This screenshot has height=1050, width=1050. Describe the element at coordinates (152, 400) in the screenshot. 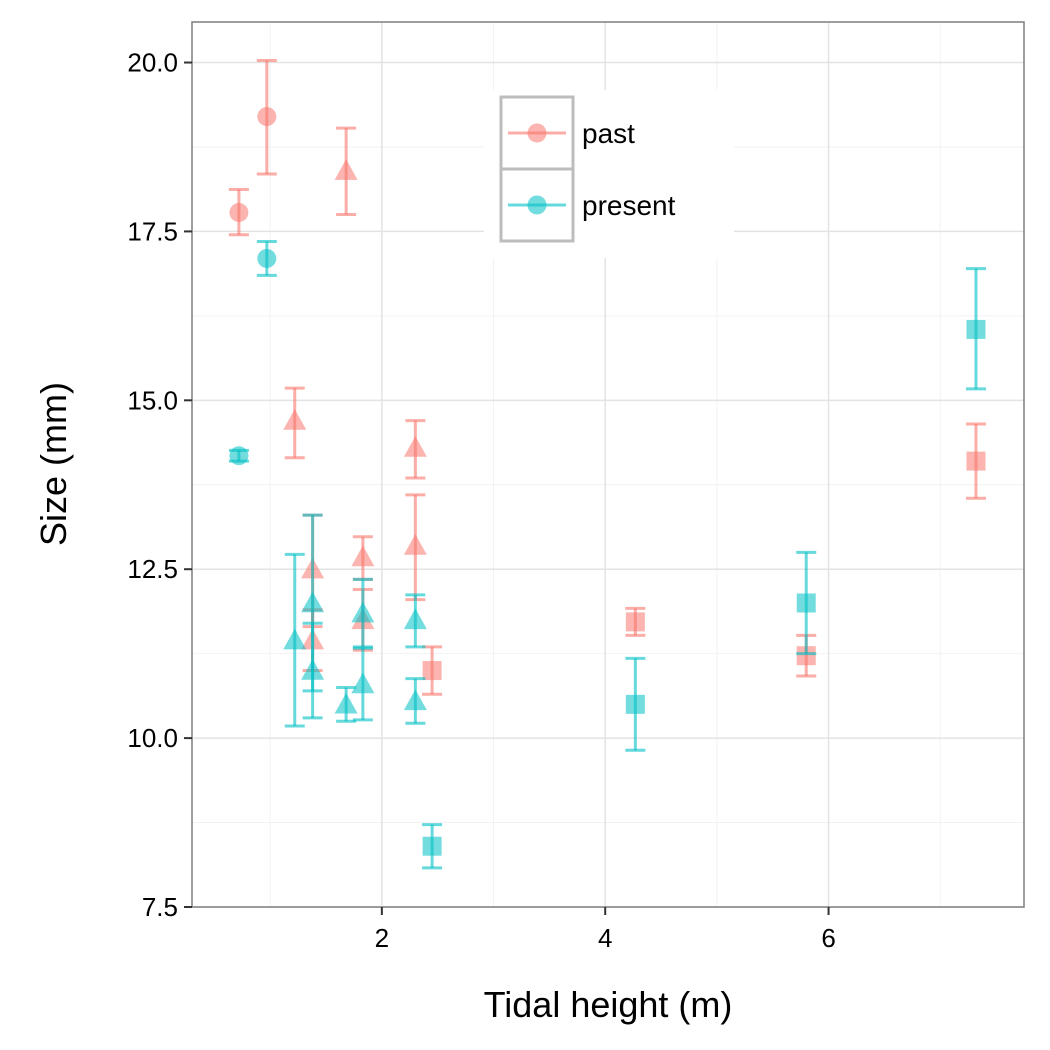

I see `y-tick-label: 15.0` at that location.